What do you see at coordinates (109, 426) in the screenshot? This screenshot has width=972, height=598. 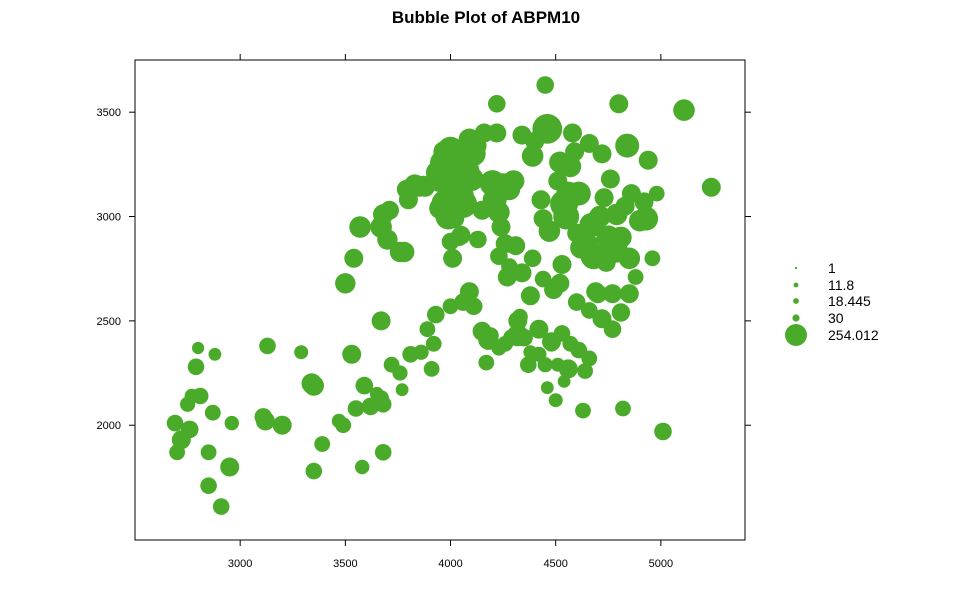 I see `y-tick-label: 2000` at bounding box center [109, 426].